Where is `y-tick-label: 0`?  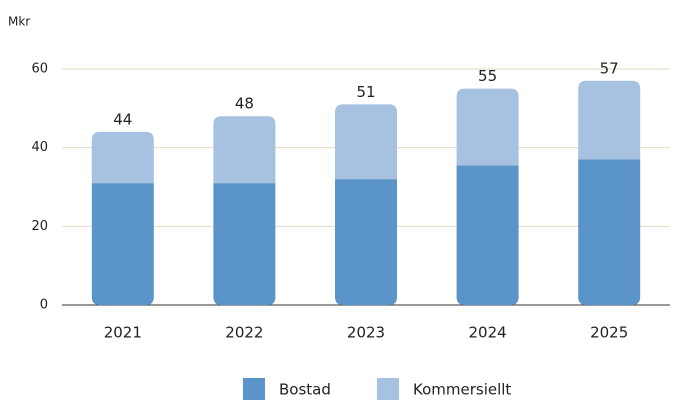 y-tick-label: 0 is located at coordinates (44, 305).